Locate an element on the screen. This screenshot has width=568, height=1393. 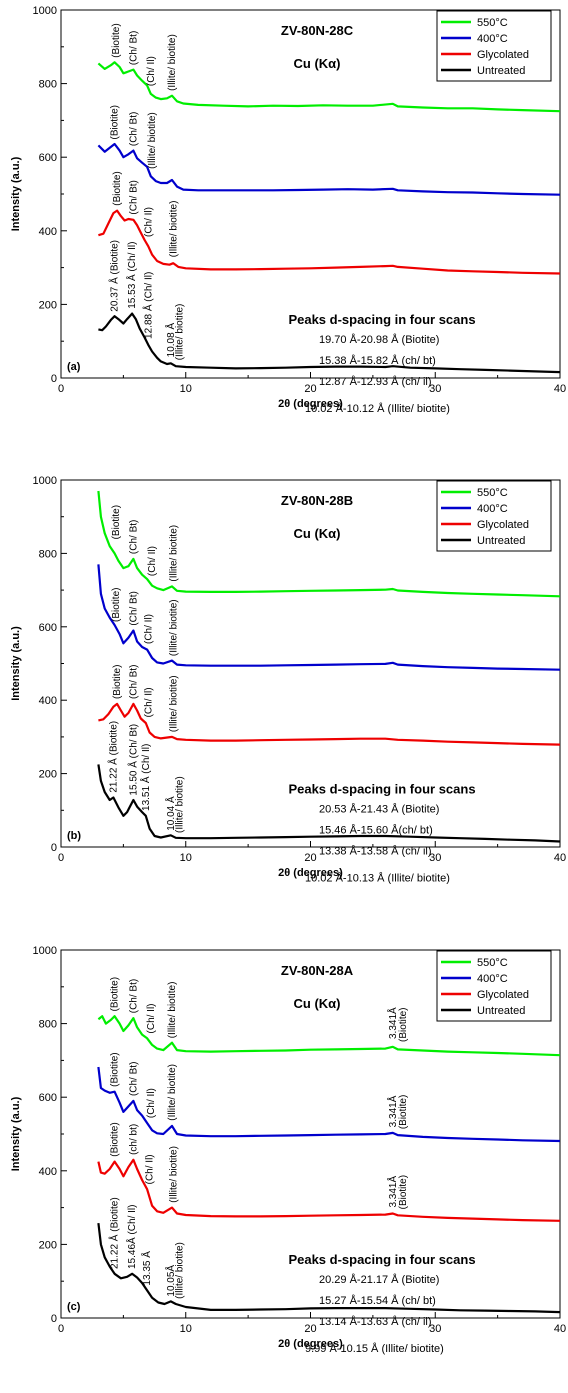
peak-summary-line: 9.99 Å-10.15 Å (Illite/ biotite) is located at coordinates (374, 1348).